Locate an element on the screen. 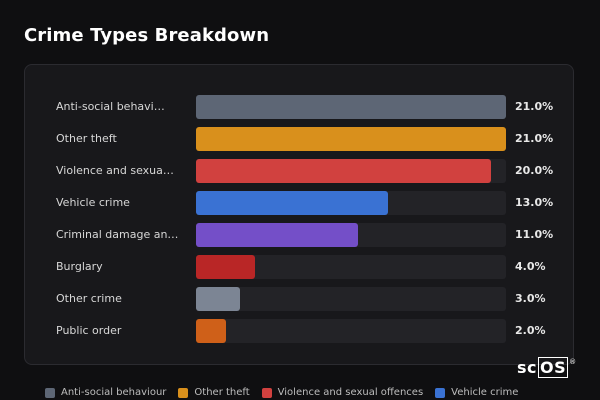 The image size is (600, 400). bar-row: Vehicle crime 13.0% is located at coordinates (299, 203).